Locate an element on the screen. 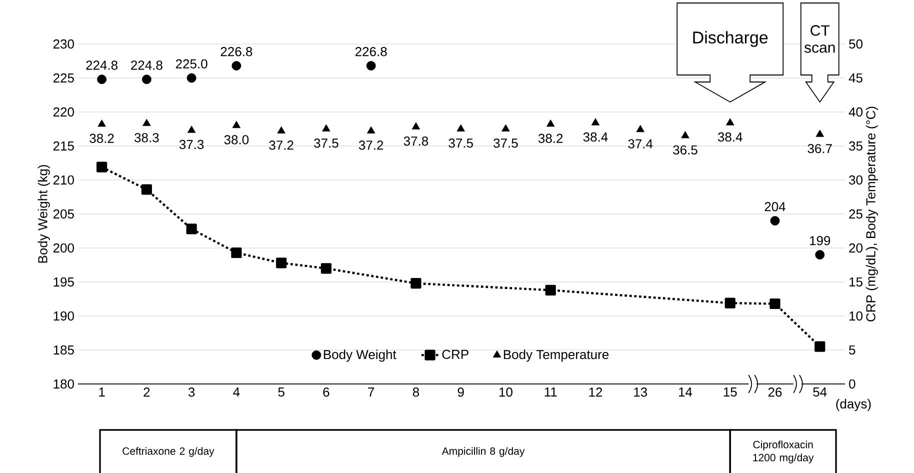 The width and height of the screenshot is (914, 473). x-tick-label: 3 is located at coordinates (191, 392).